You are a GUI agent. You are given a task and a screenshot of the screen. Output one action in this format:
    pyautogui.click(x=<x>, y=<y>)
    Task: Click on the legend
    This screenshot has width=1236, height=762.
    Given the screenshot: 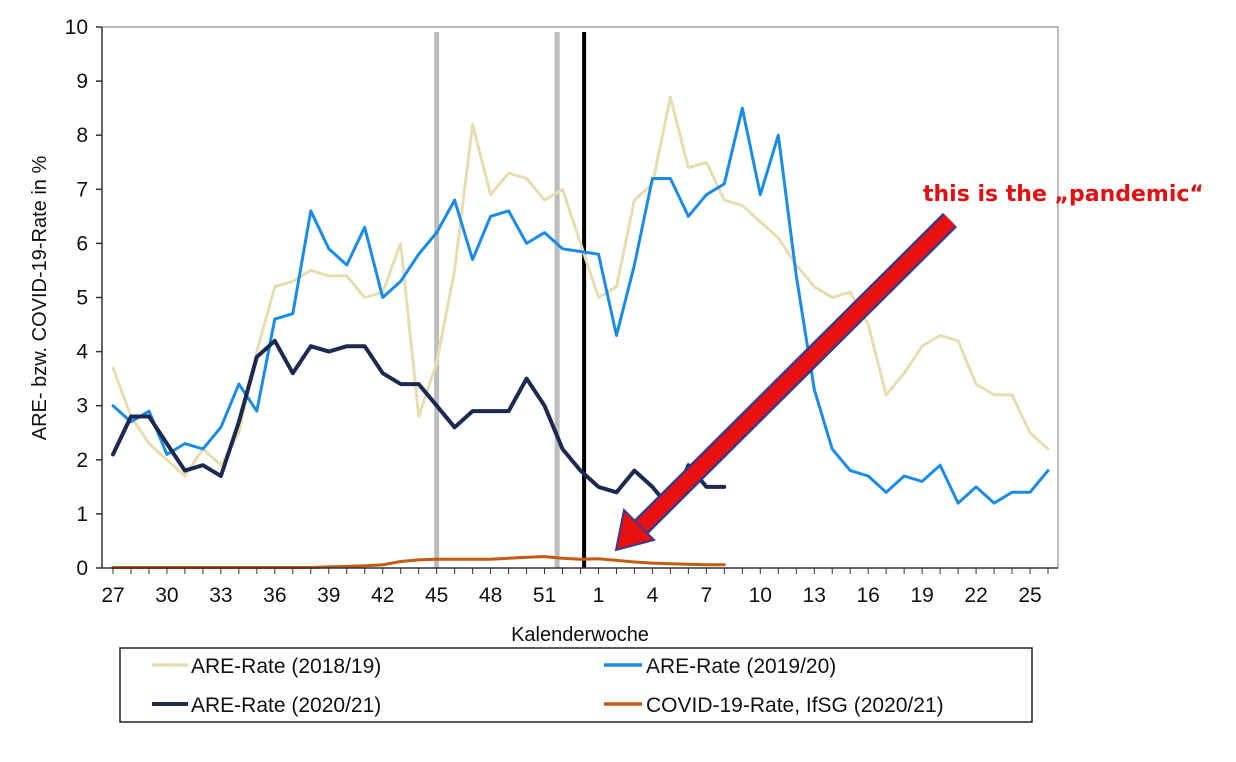 What is the action you would take?
    pyautogui.click(x=576, y=685)
    